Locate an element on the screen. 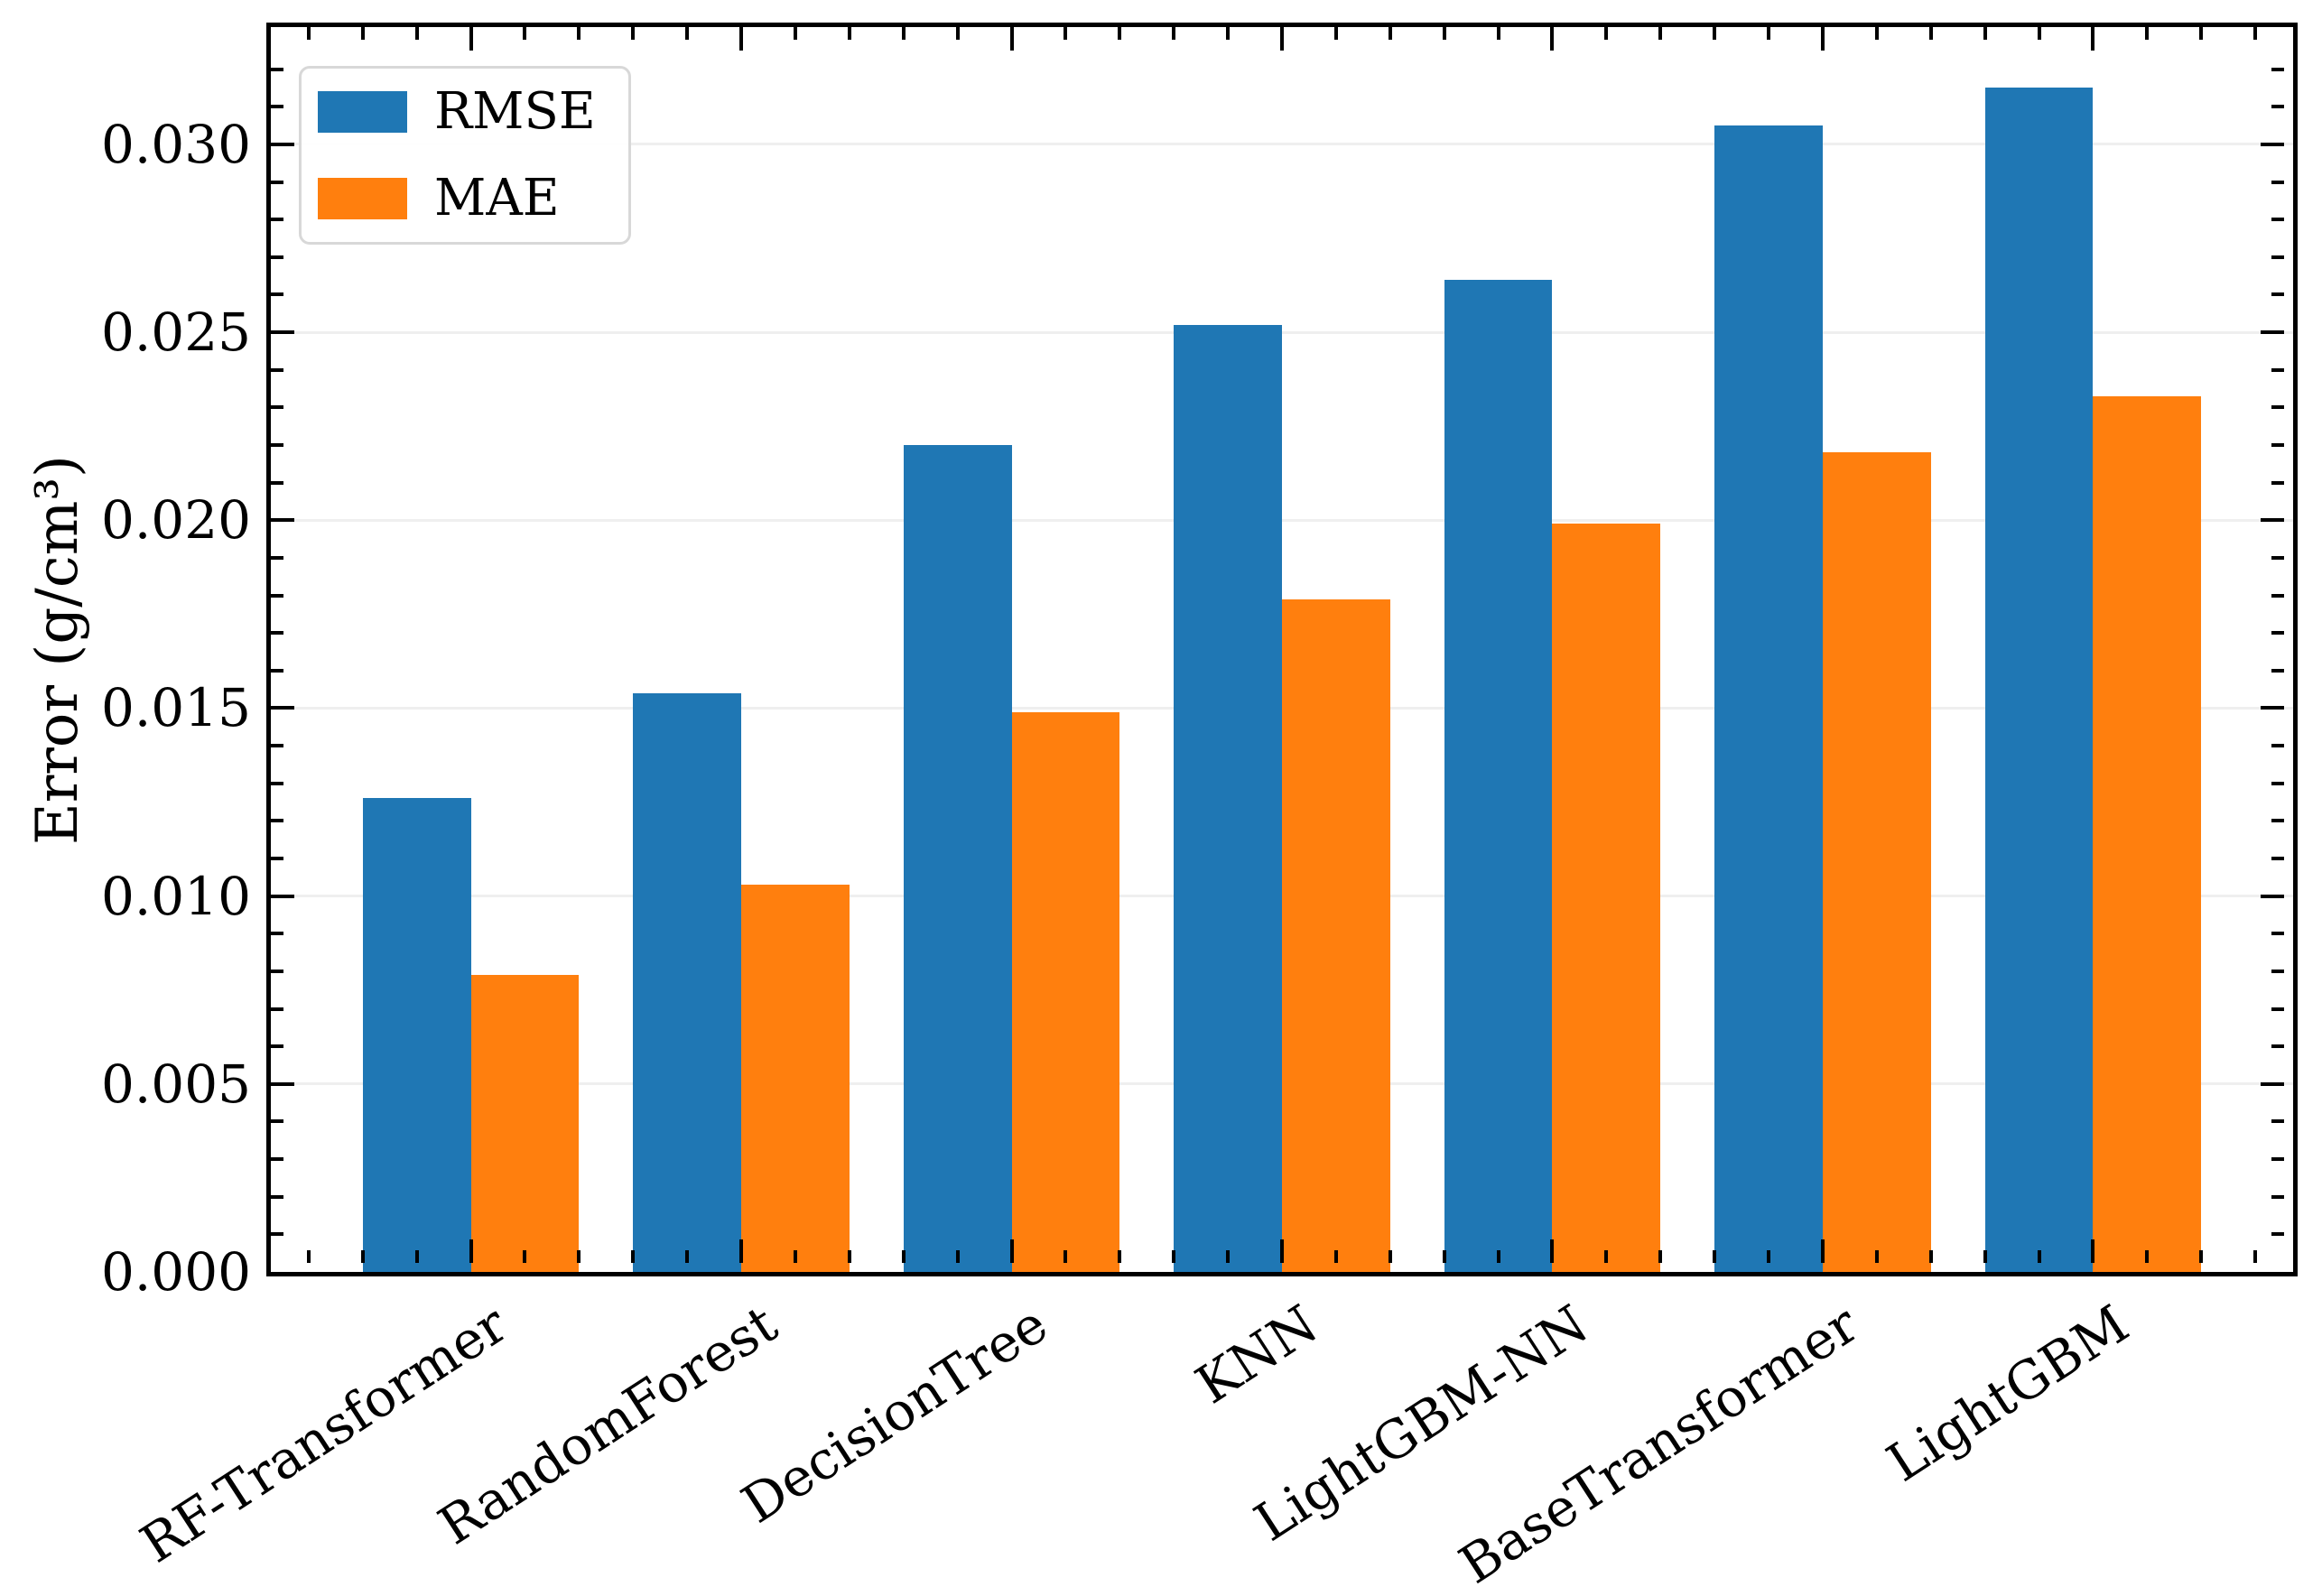 This screenshot has width=2322, height=1596. gridline-y-0.020 is located at coordinates (1282, 520).